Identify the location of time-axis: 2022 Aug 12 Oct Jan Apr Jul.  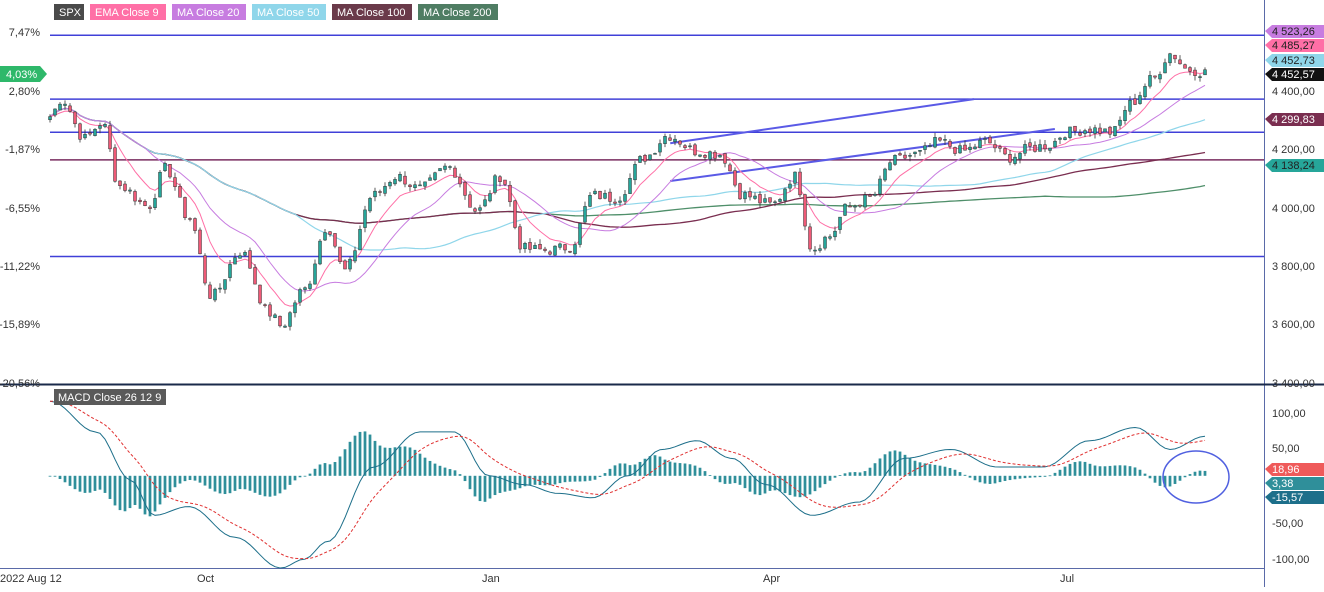
(537, 579).